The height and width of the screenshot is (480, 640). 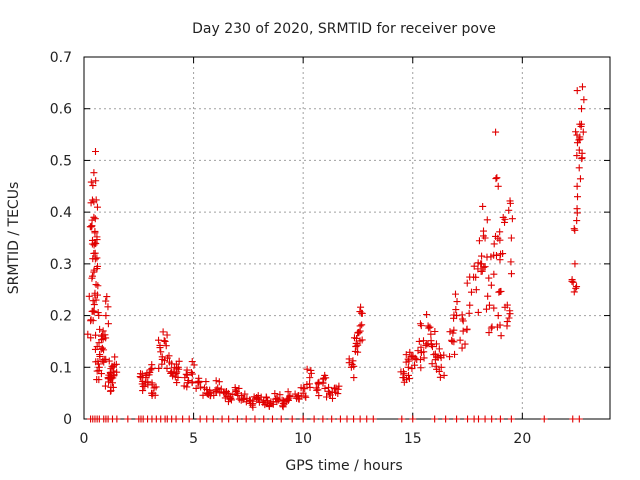 What do you see at coordinates (61, 110) in the screenshot?
I see `y-tick-label: 0.6` at bounding box center [61, 110].